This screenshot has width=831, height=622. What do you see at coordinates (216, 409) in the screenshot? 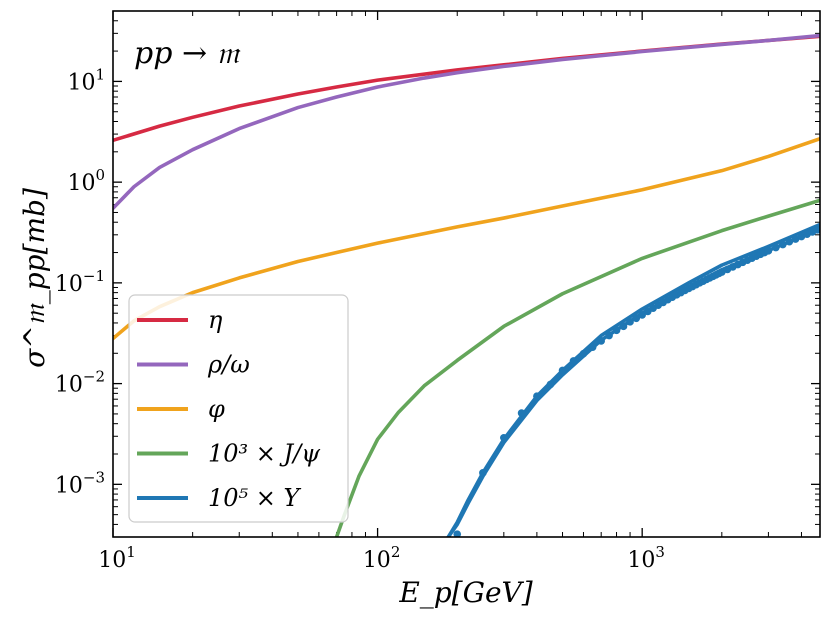
I see `legend-label: φ` at bounding box center [216, 409].